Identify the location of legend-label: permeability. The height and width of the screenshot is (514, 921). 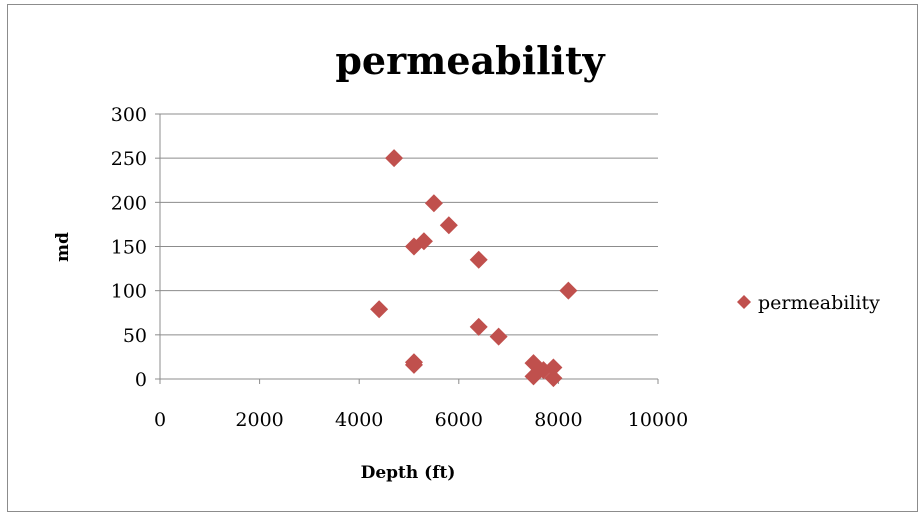
(819, 303).